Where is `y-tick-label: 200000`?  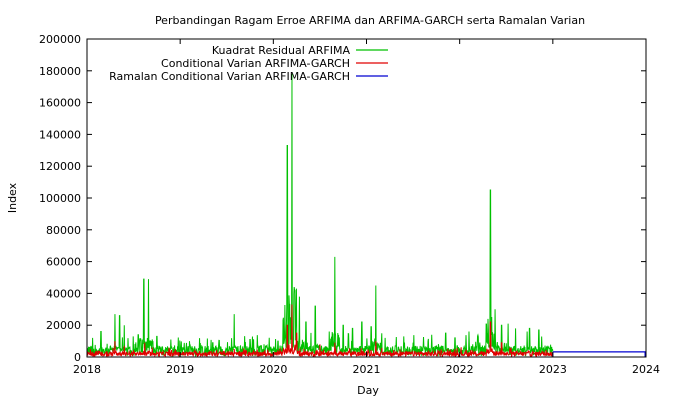 y-tick-label: 200000 is located at coordinates (60, 39).